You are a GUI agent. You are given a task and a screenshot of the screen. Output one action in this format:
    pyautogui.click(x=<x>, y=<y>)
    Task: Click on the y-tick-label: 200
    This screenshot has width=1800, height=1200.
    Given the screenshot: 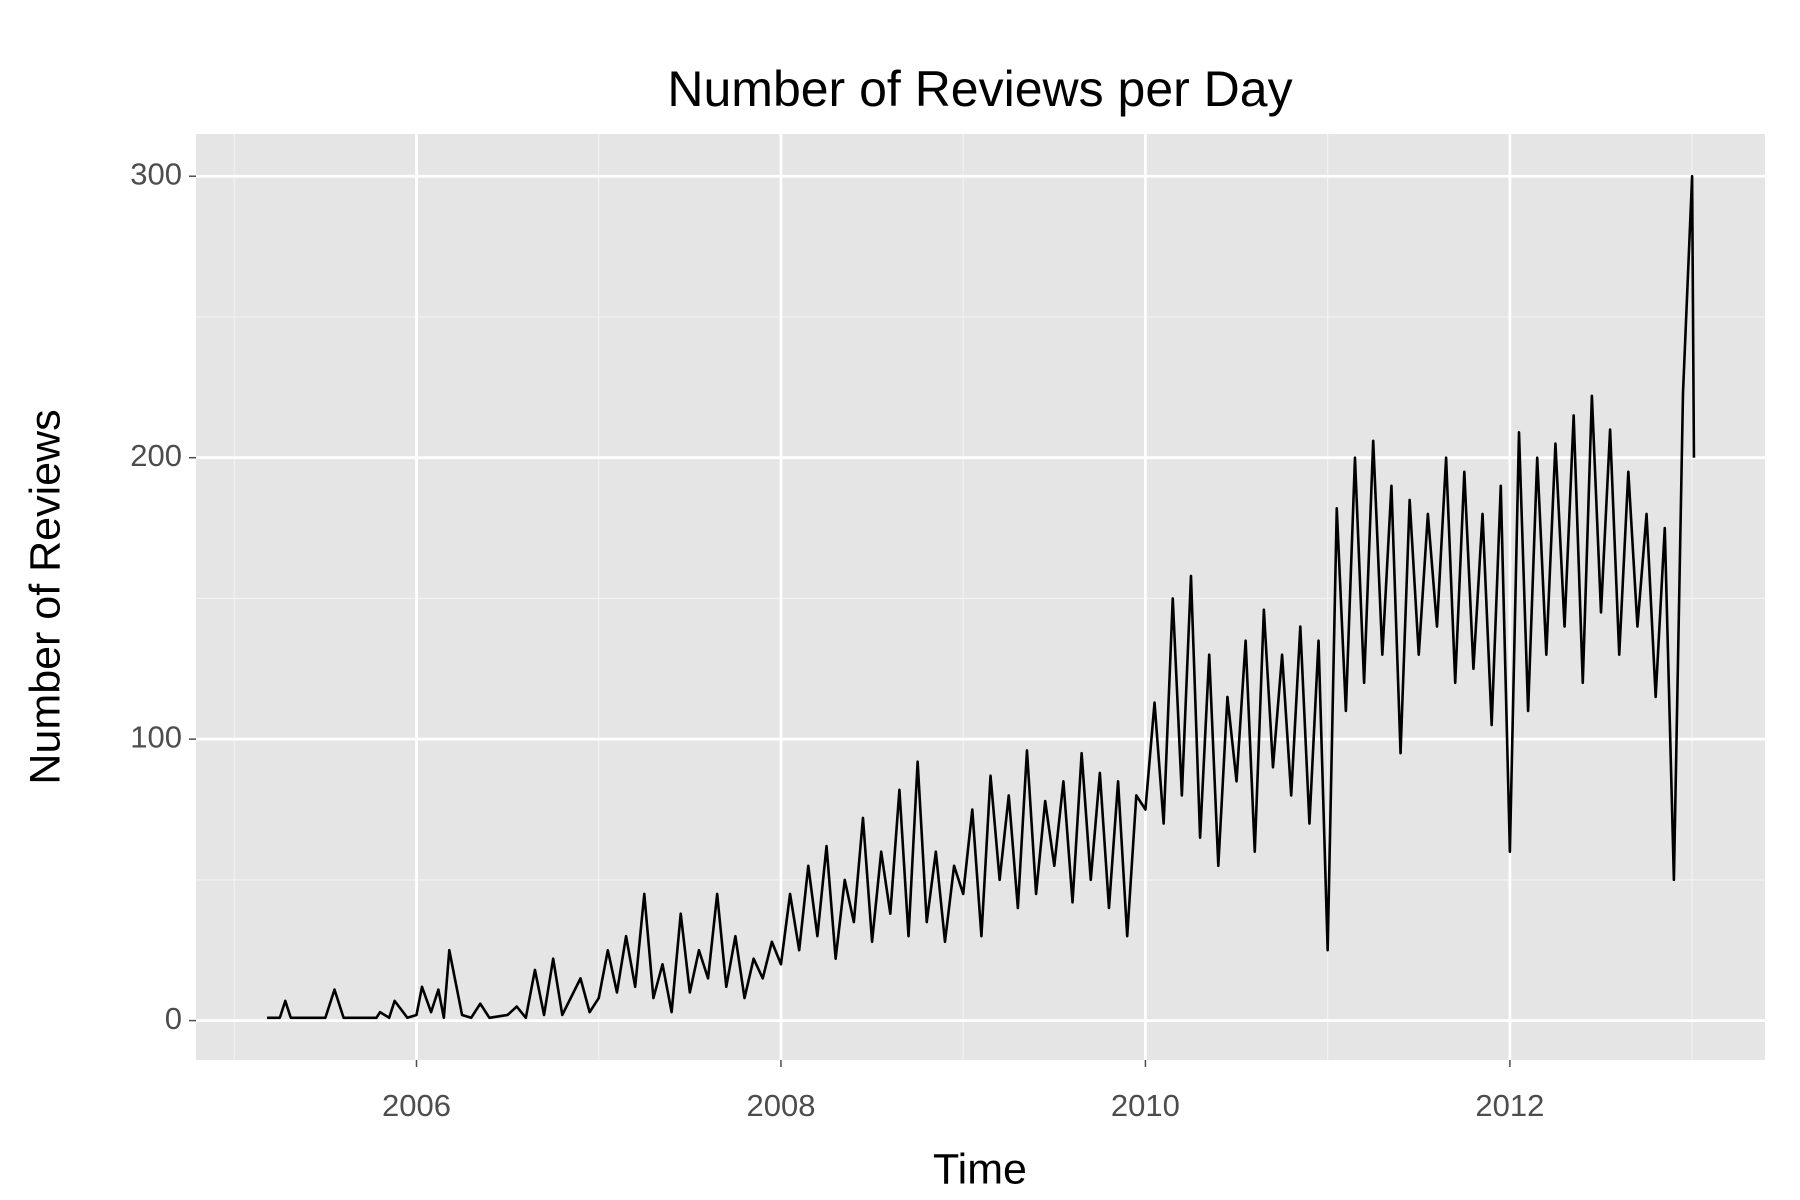 What is the action you would take?
    pyautogui.click(x=156, y=455)
    